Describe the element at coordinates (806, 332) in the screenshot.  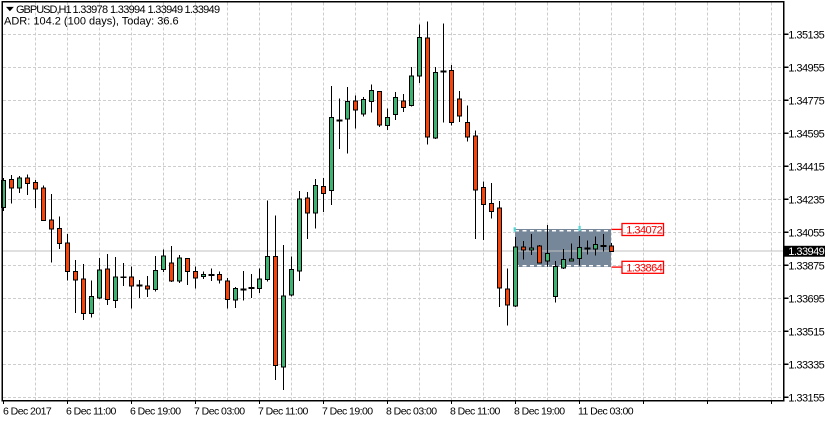
I see `svg-text: 1.33515` at that location.